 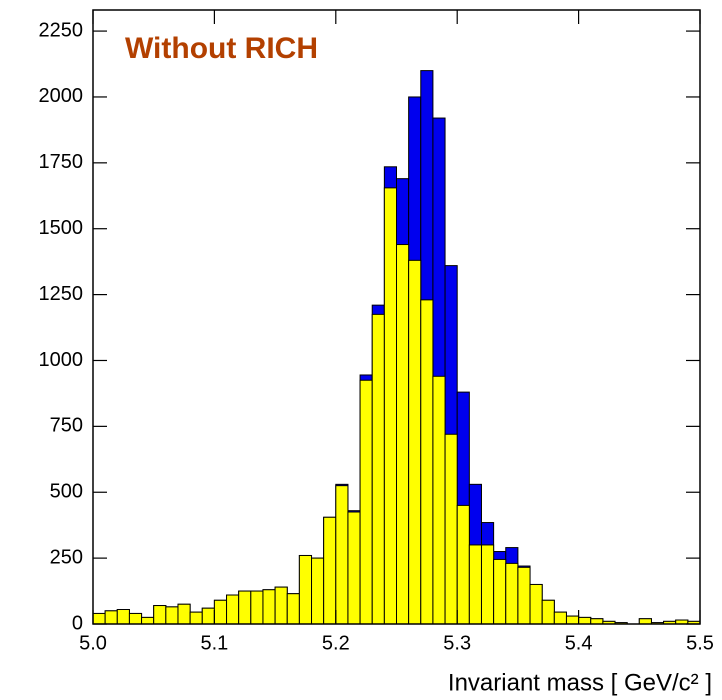 What do you see at coordinates (214, 643) in the screenshot?
I see `x-tick-label: 5.1` at bounding box center [214, 643].